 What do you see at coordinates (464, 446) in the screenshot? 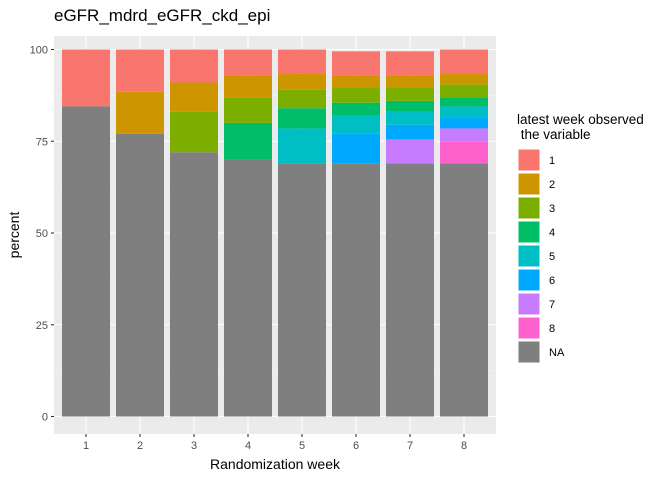
I see `x-tick-label: 8` at bounding box center [464, 446].